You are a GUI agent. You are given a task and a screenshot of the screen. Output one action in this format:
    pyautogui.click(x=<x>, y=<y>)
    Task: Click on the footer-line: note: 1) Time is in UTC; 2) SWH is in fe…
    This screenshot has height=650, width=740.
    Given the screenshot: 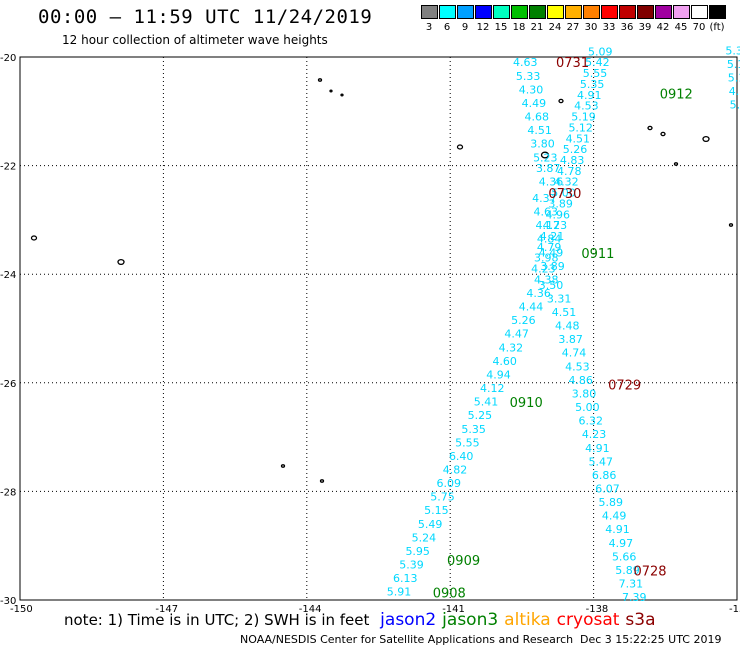 What is the action you would take?
    pyautogui.click(x=360, y=620)
    